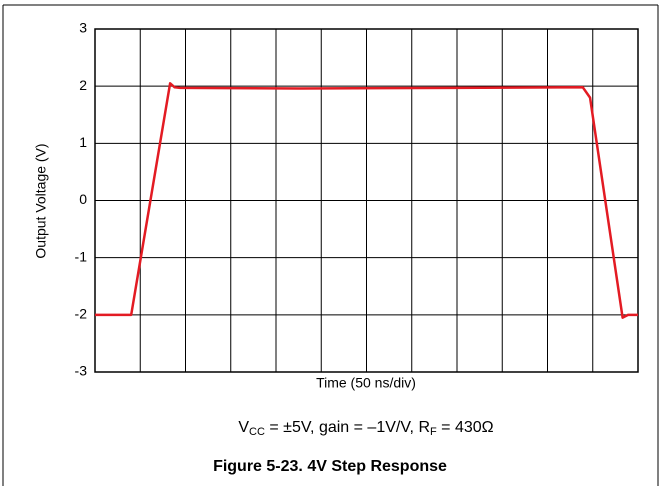  What do you see at coordinates (83, 85) in the screenshot?
I see `y-tick-label: 2` at bounding box center [83, 85].